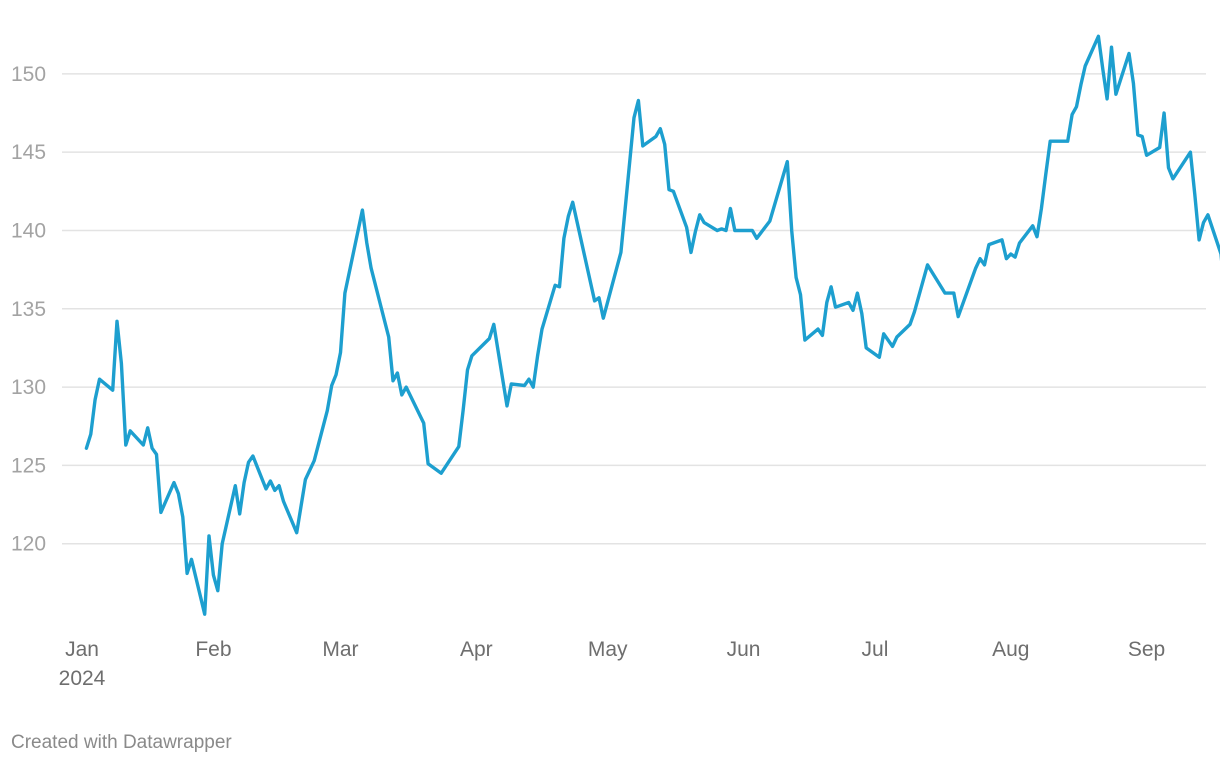 The image size is (1220, 768). I want to click on y-axis-tick-labels: 120 125 130 135 140 145 150, so click(28, 309).